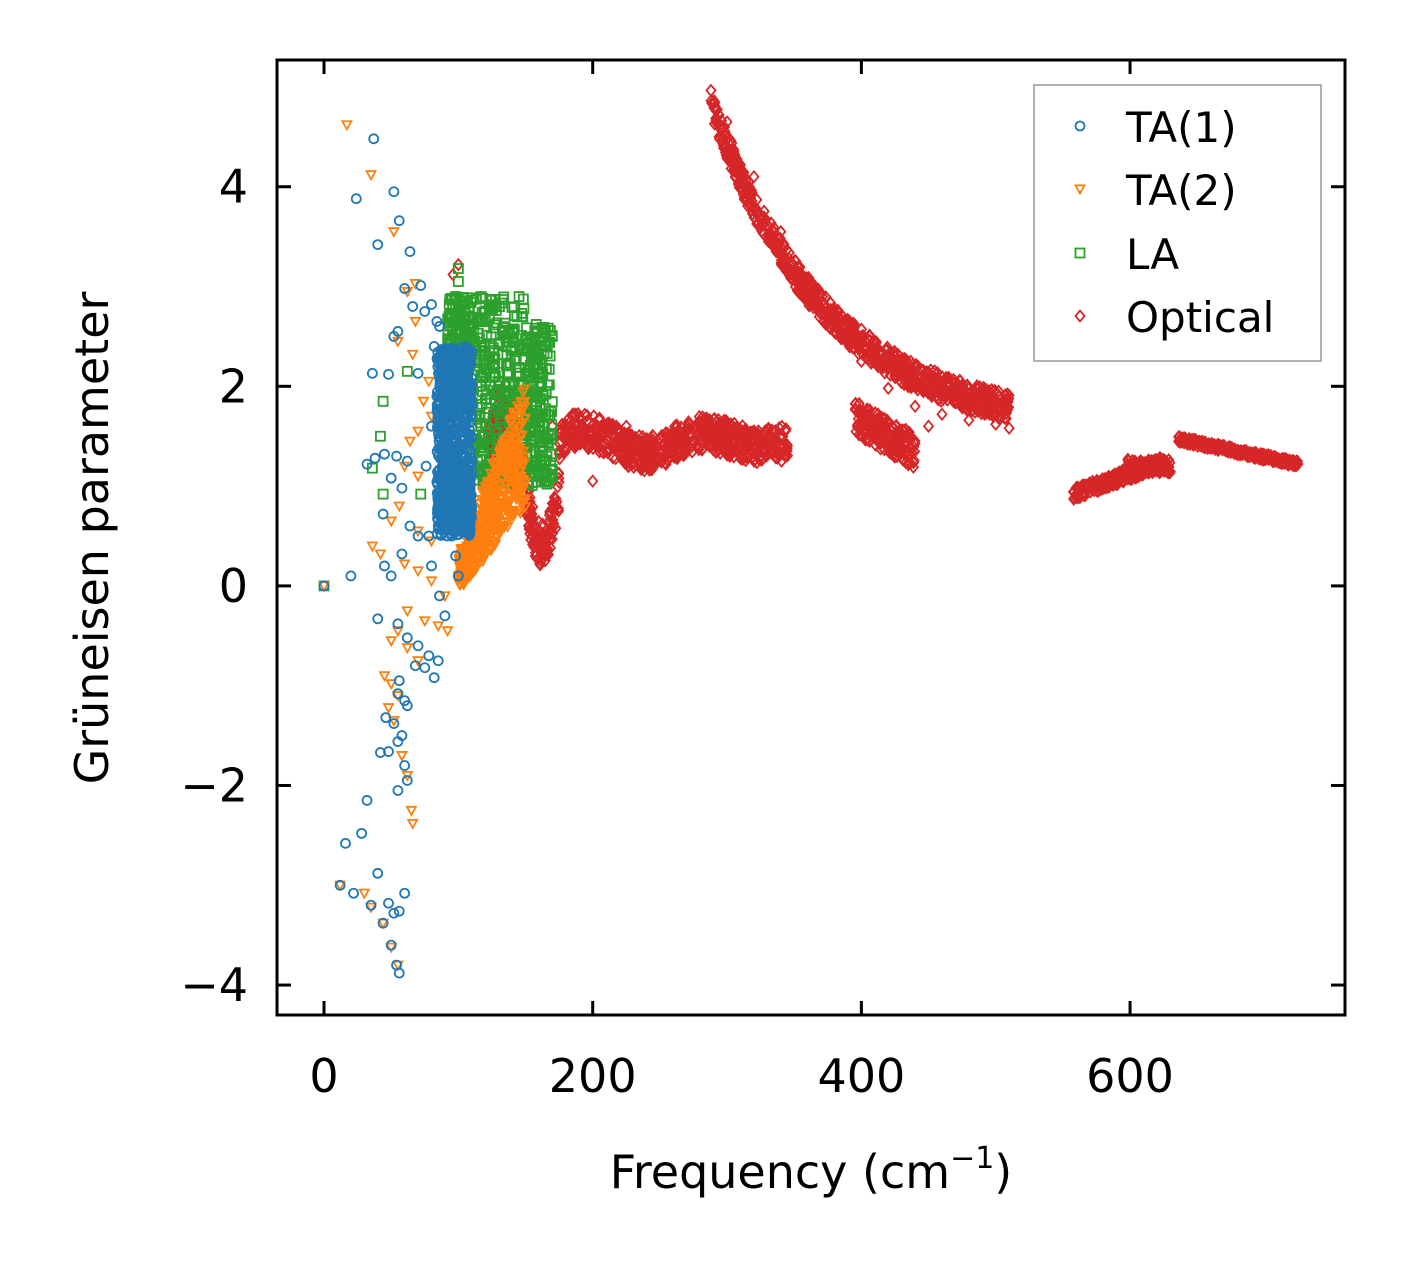 The height and width of the screenshot is (1264, 1406). Describe the element at coordinates (811, 1170) in the screenshot. I see `x-axis-label: Frequency (cm−1)` at that location.